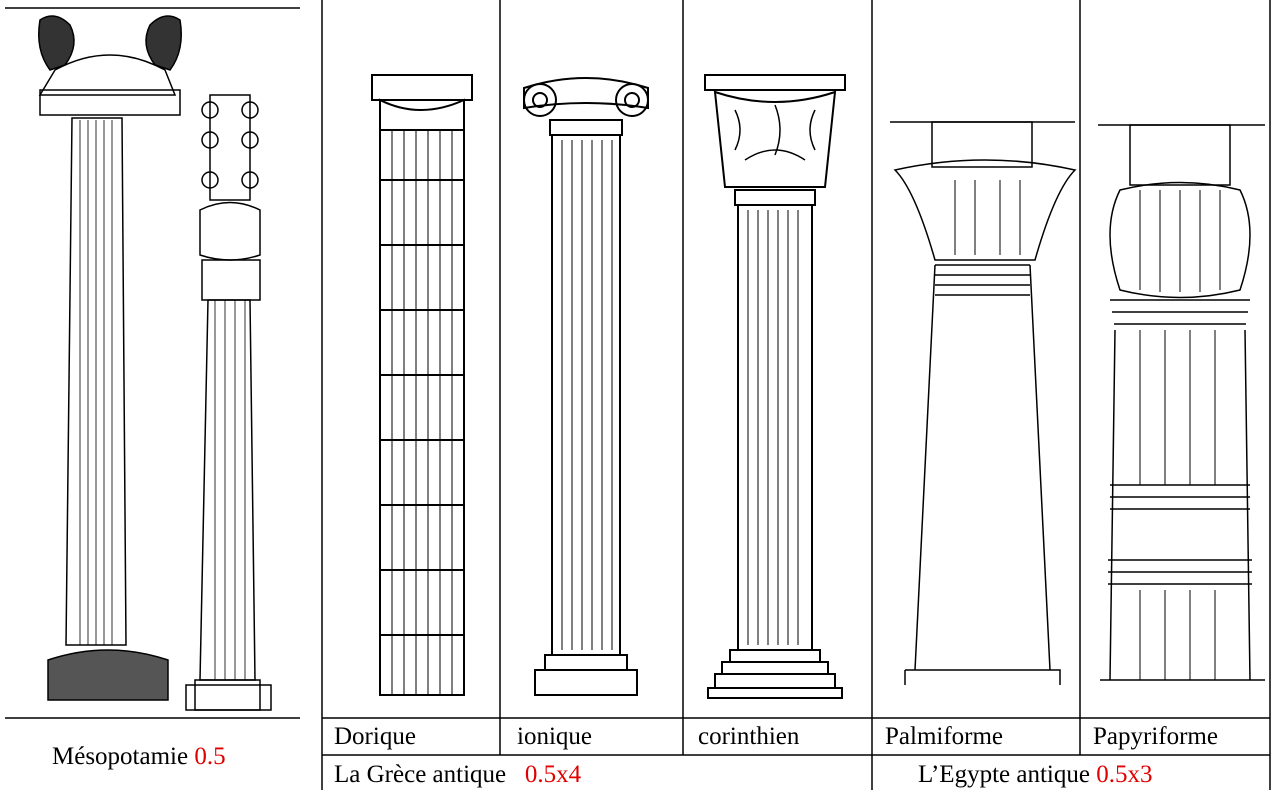 This screenshot has width=1274, height=790. Describe the element at coordinates (554, 736) in the screenshot. I see `column-name: ionique` at that location.